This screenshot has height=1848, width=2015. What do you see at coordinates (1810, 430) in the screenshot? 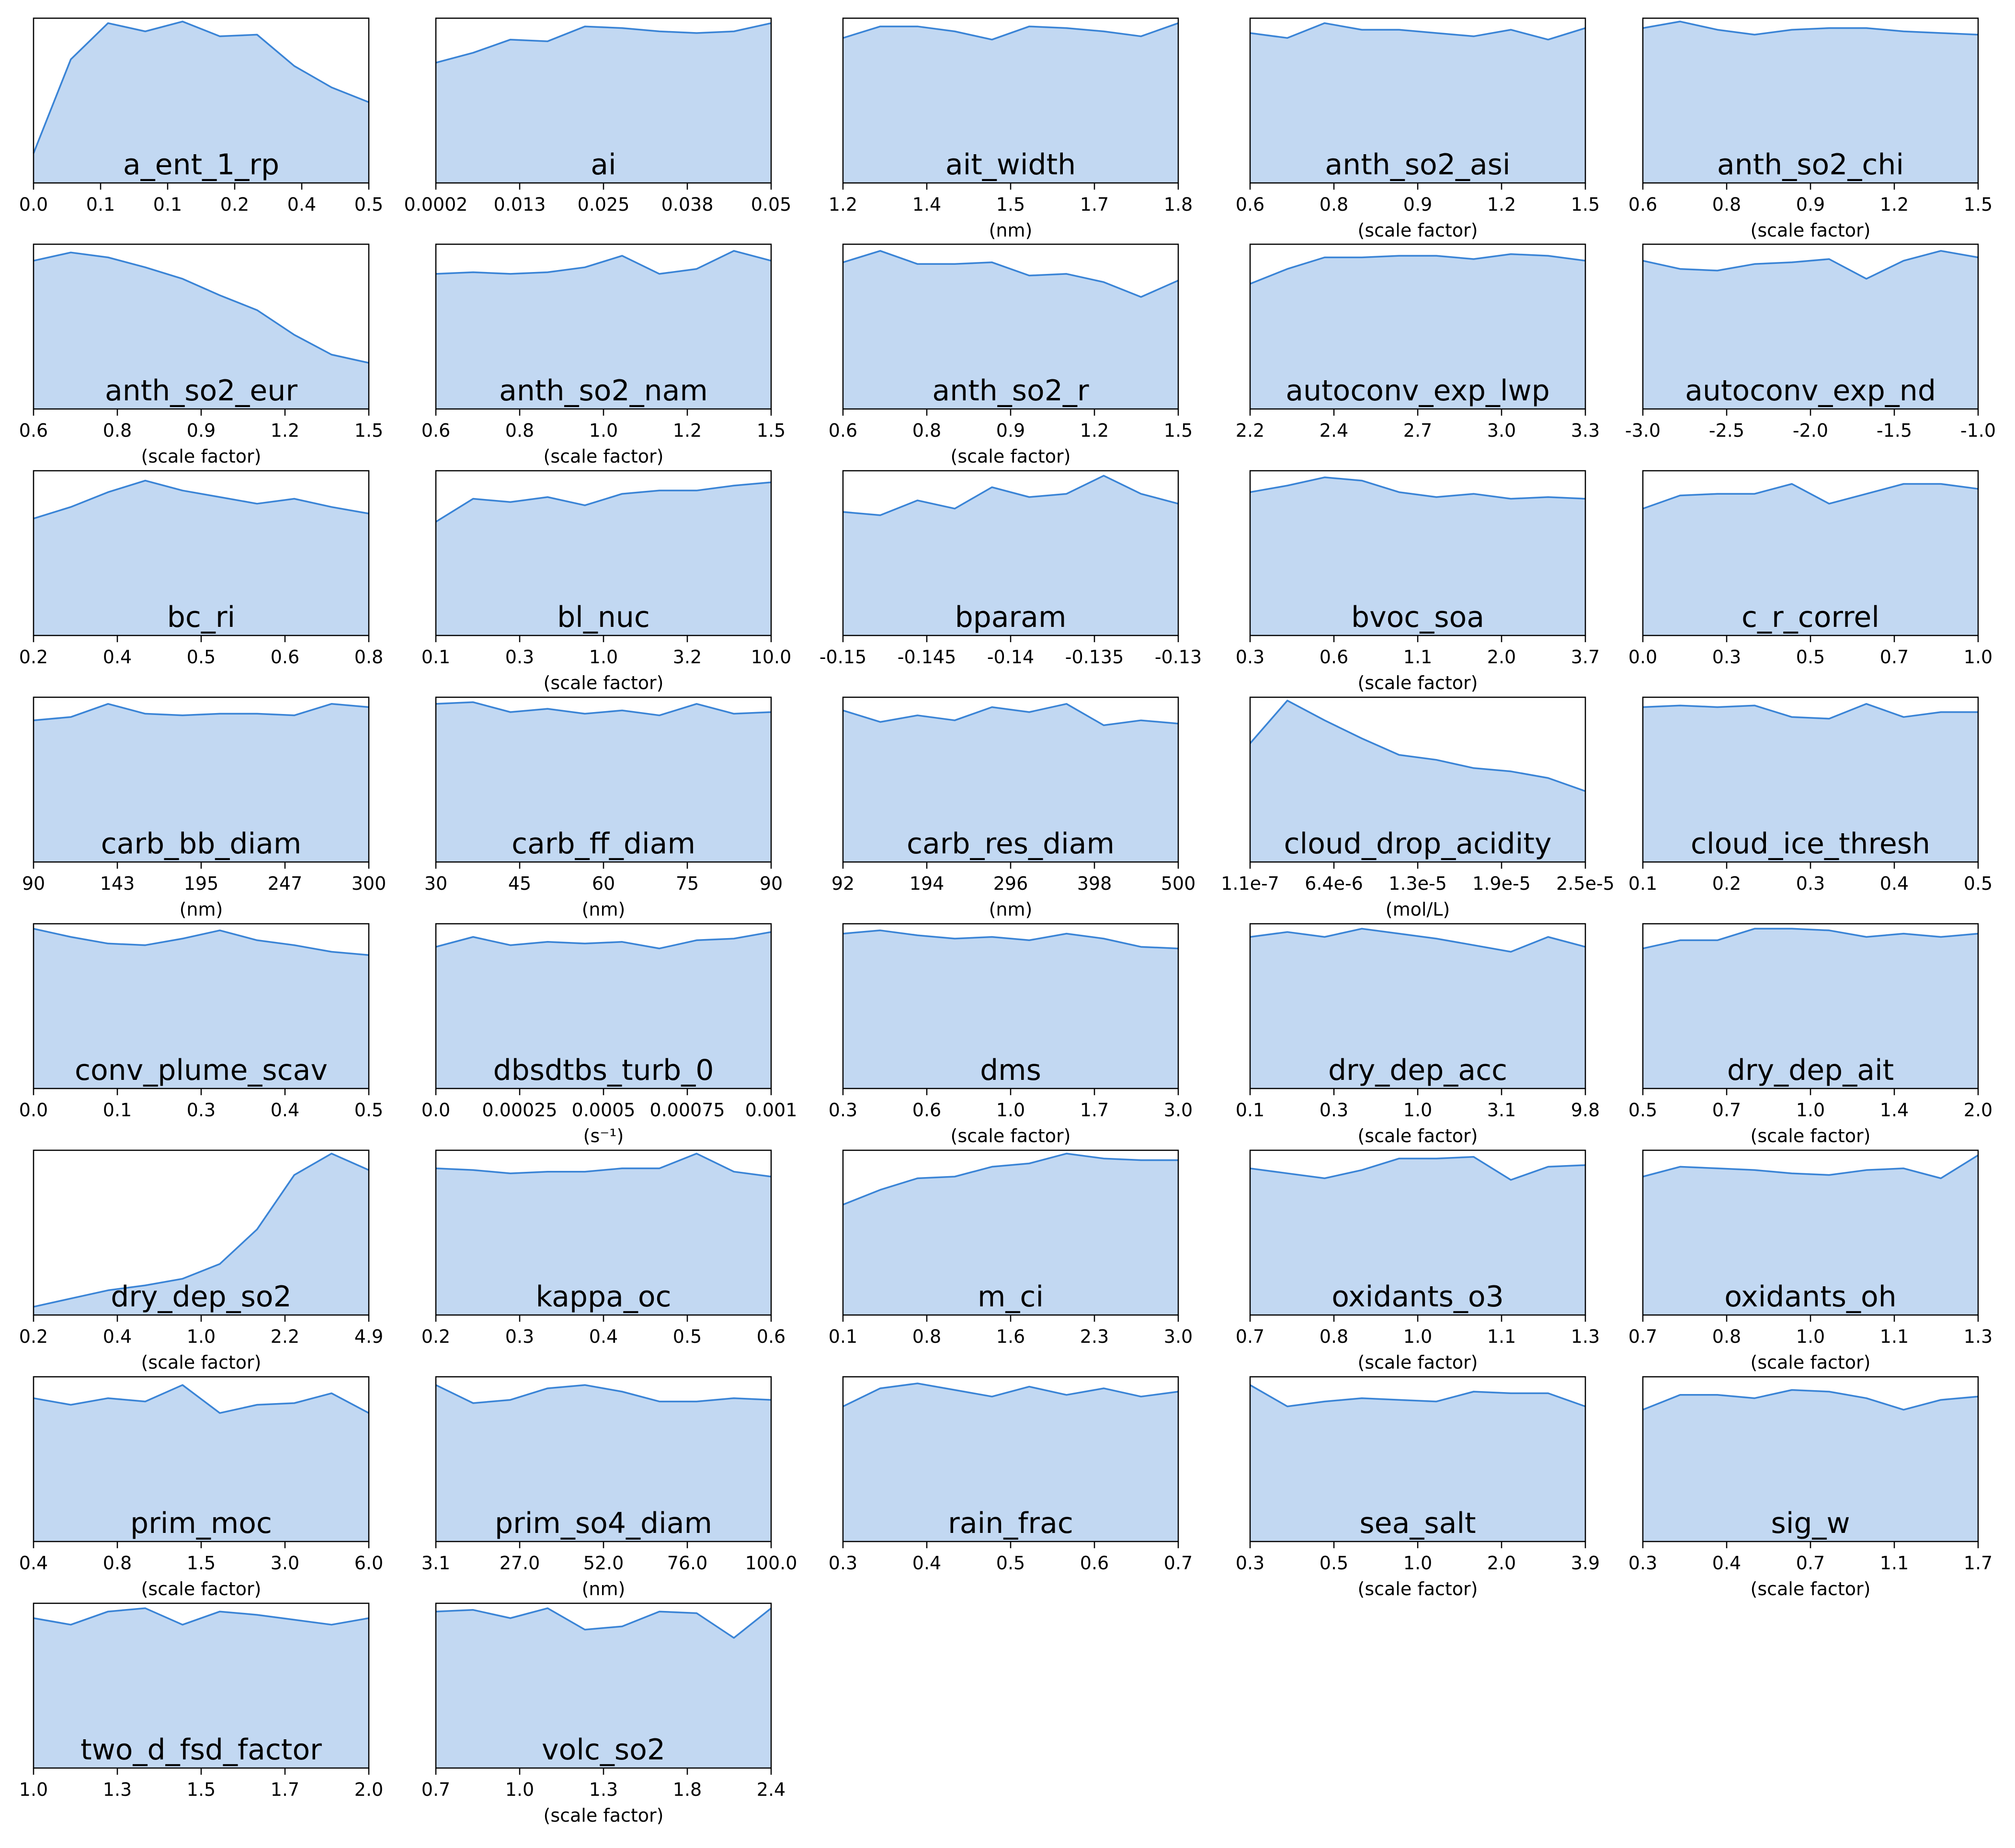
I see `x-tick-label: -2.0` at bounding box center [1810, 430].